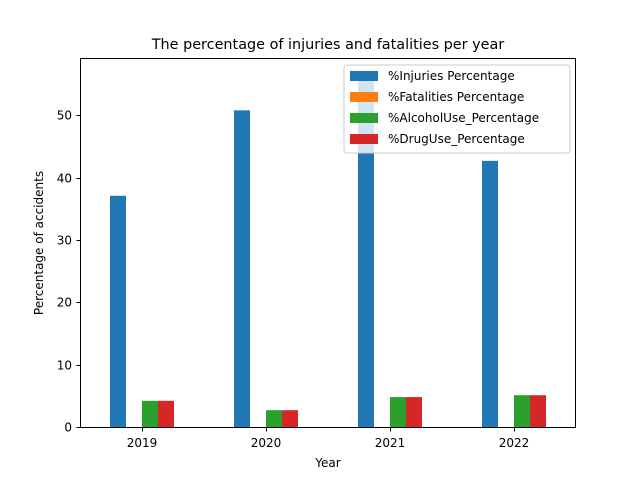 Image resolution: width=640 pixels, height=480 pixels. What do you see at coordinates (451, 76) in the screenshot?
I see `legend-label: %Injuries Percentage` at bounding box center [451, 76].